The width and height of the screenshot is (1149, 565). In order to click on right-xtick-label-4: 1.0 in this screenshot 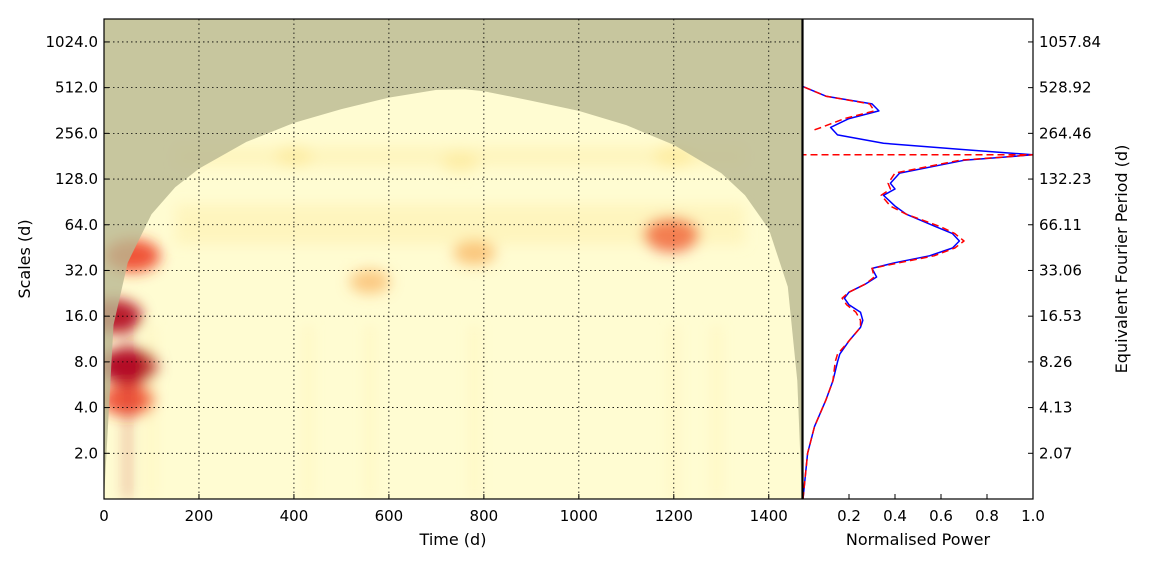, I will do `click(1033, 516)`.